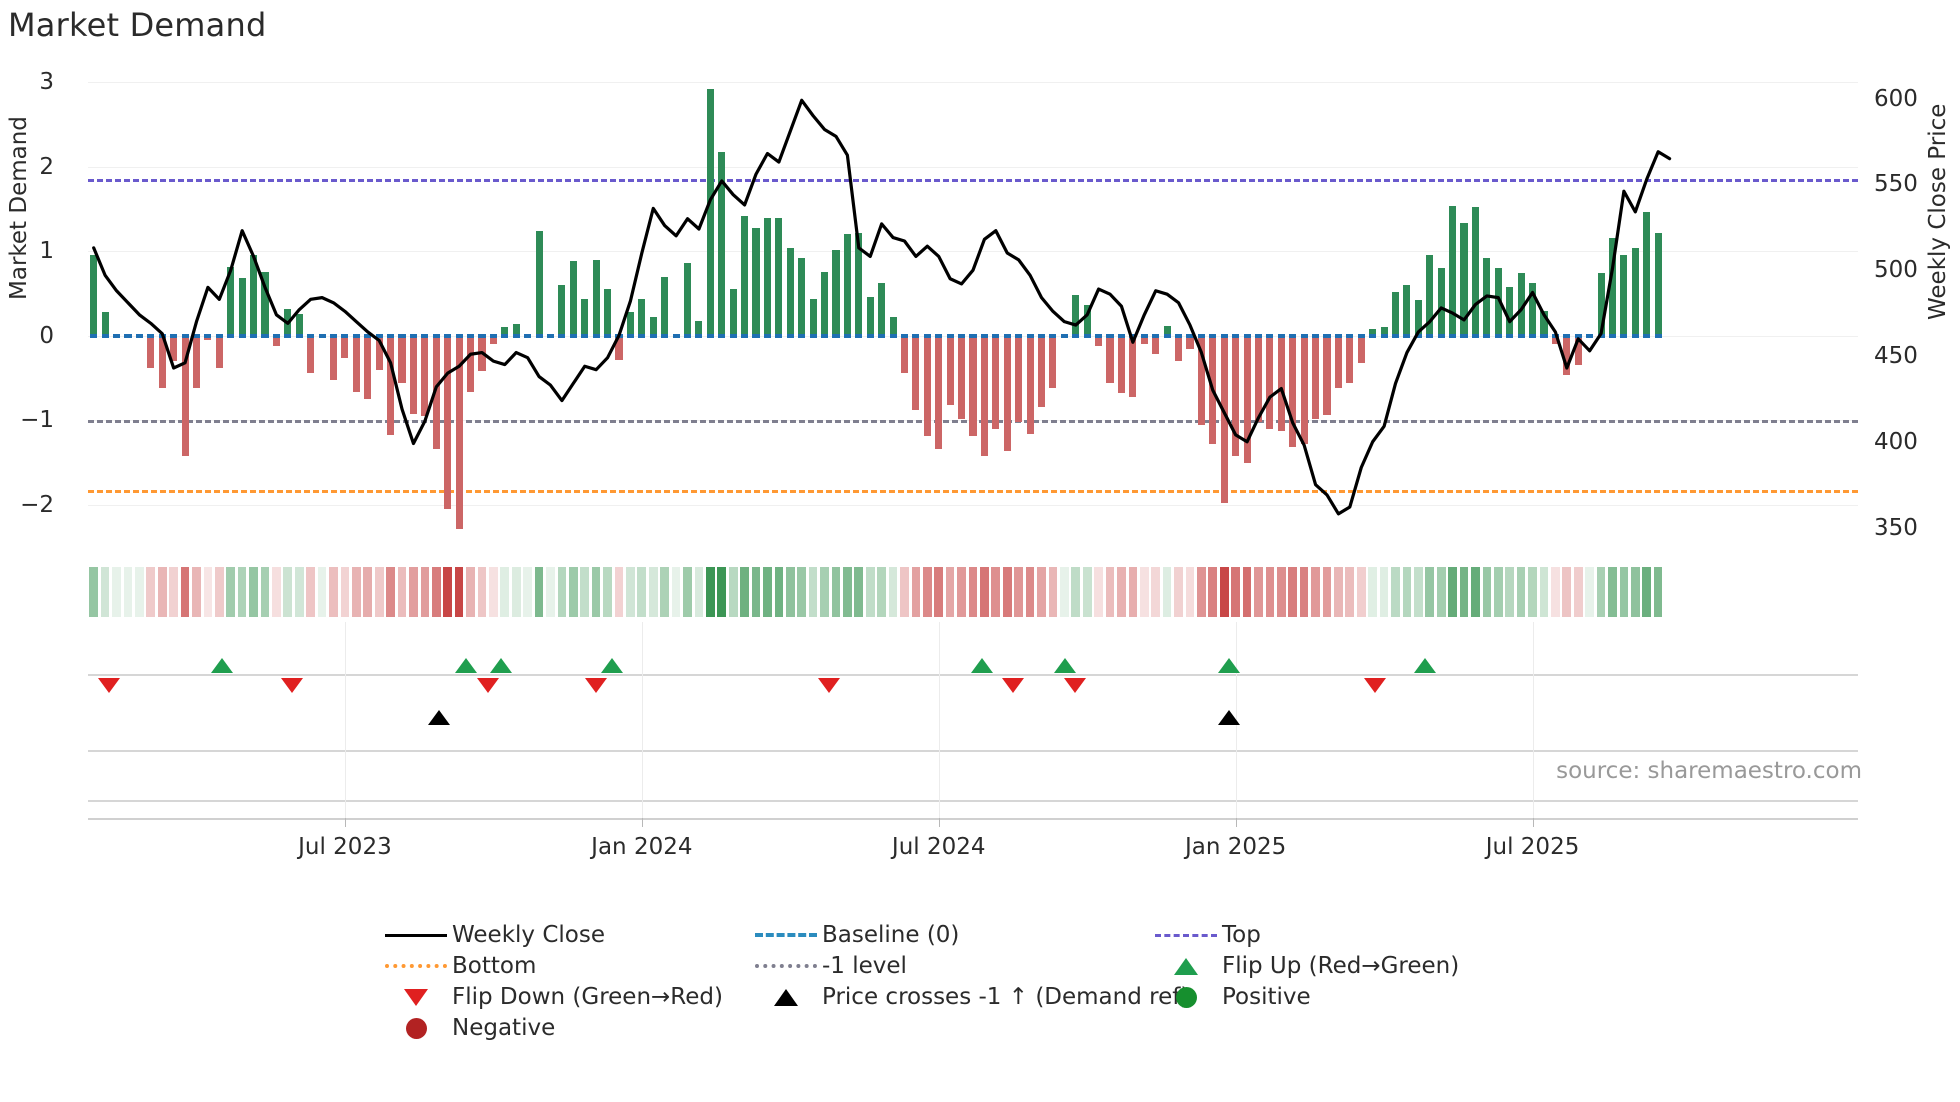 This screenshot has width=1960, height=1102. Describe the element at coordinates (973, 252) in the screenshot. I see `gridline` at that location.